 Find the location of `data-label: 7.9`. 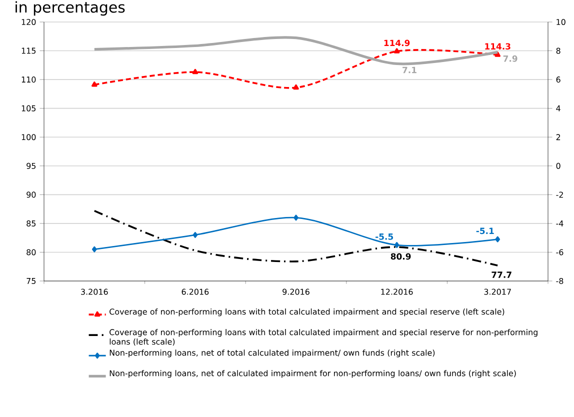

data-label: 7.9 is located at coordinates (510, 58).